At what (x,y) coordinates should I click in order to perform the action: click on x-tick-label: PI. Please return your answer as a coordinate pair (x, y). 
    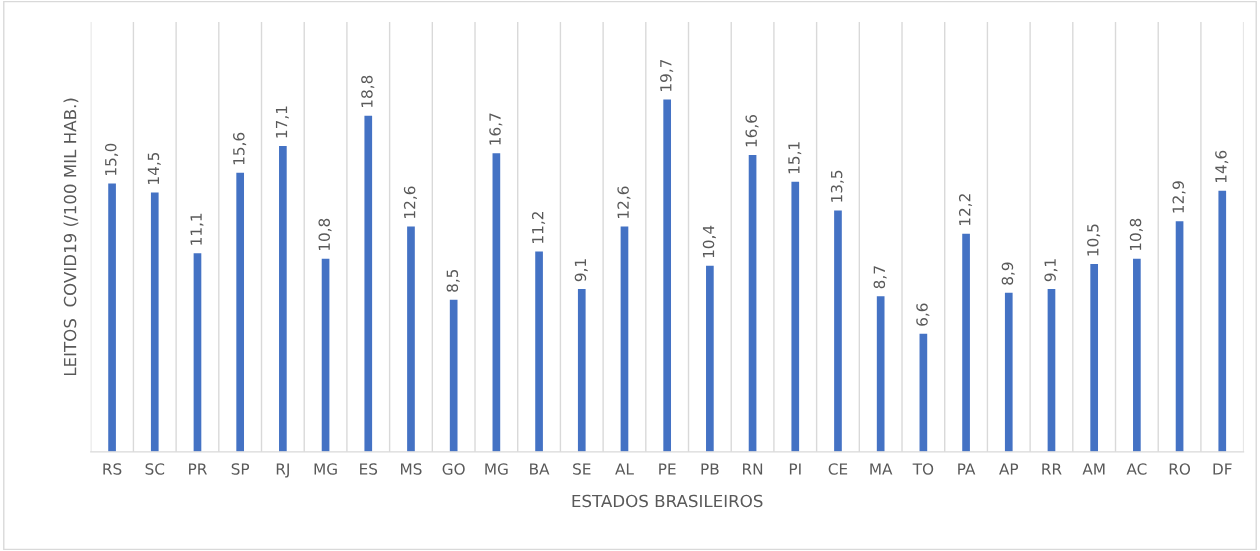
    Looking at the image, I should click on (795, 469).